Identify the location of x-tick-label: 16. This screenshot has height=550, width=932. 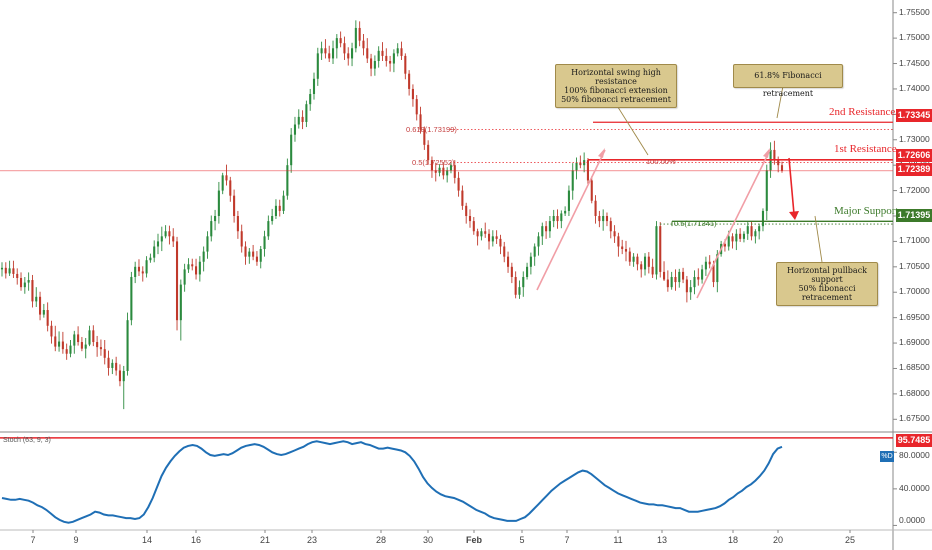
(196, 540).